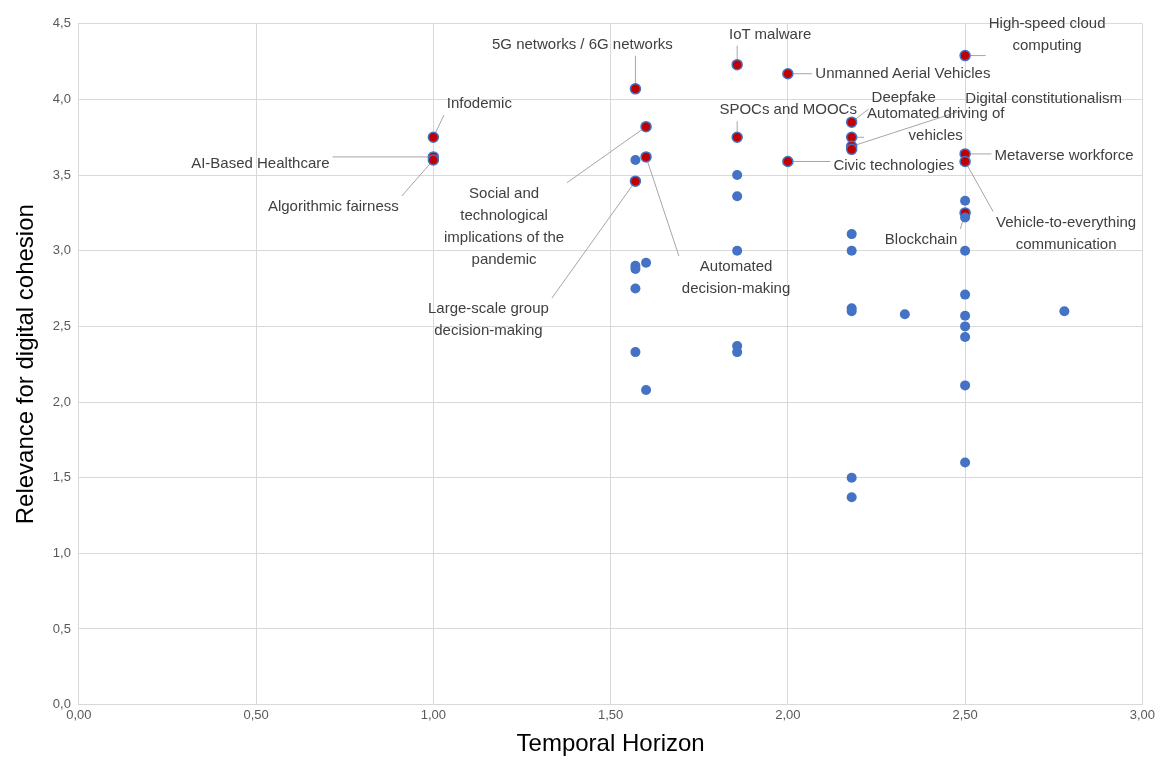 The width and height of the screenshot is (1161, 767). Describe the element at coordinates (770, 33) in the screenshot. I see `annotation: IoT malware` at that location.